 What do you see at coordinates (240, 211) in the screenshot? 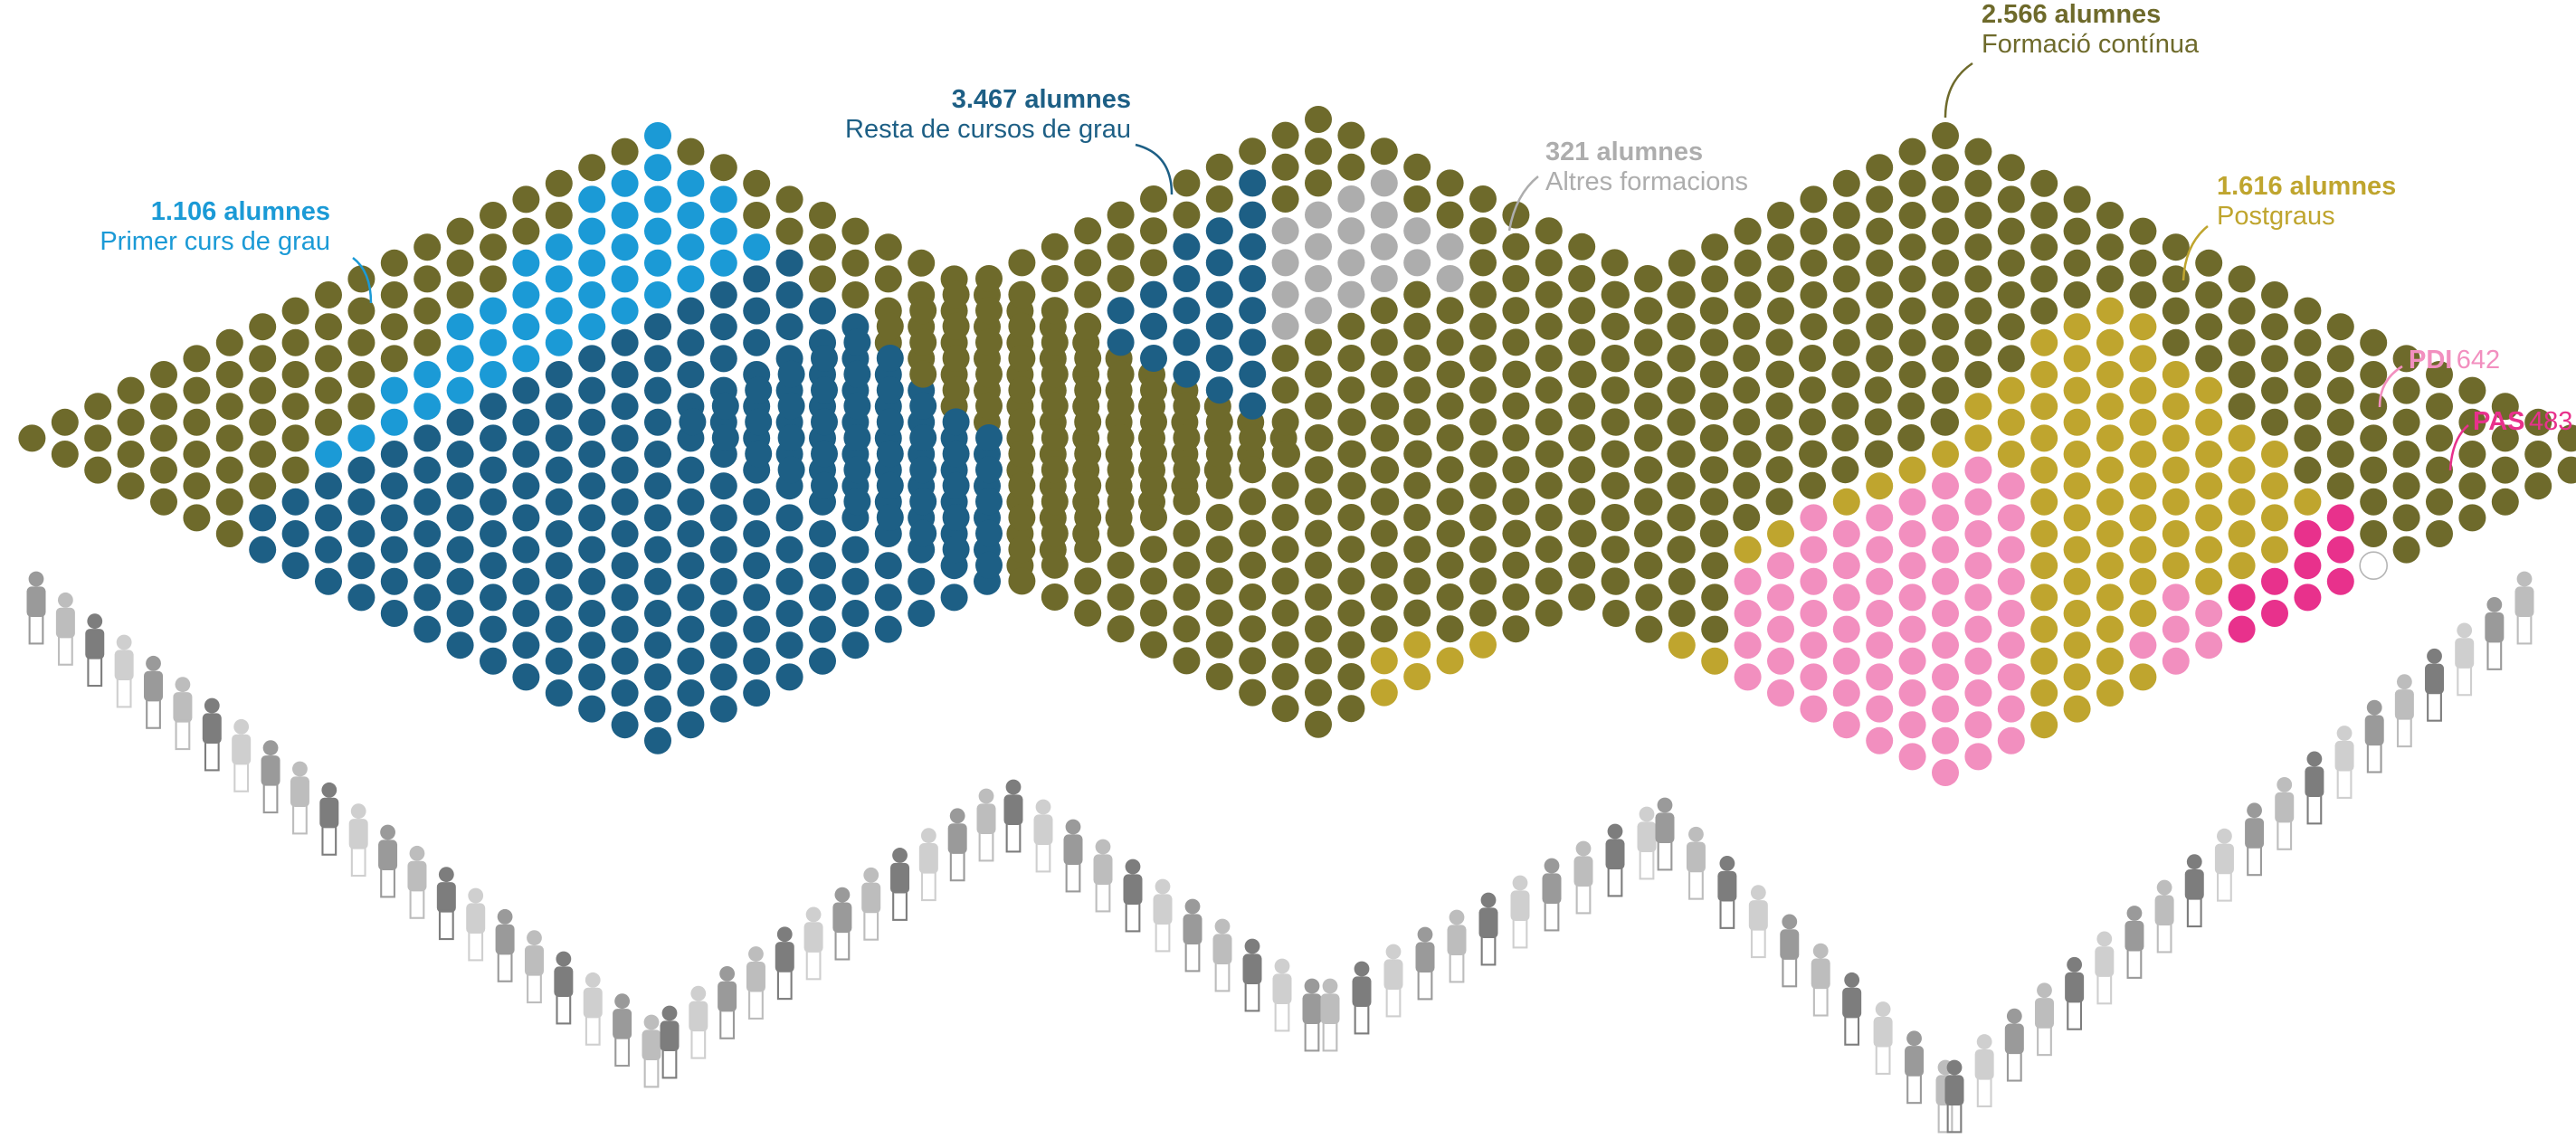
I see `primer-curs-value: 1.106 alumnes` at bounding box center [240, 211].